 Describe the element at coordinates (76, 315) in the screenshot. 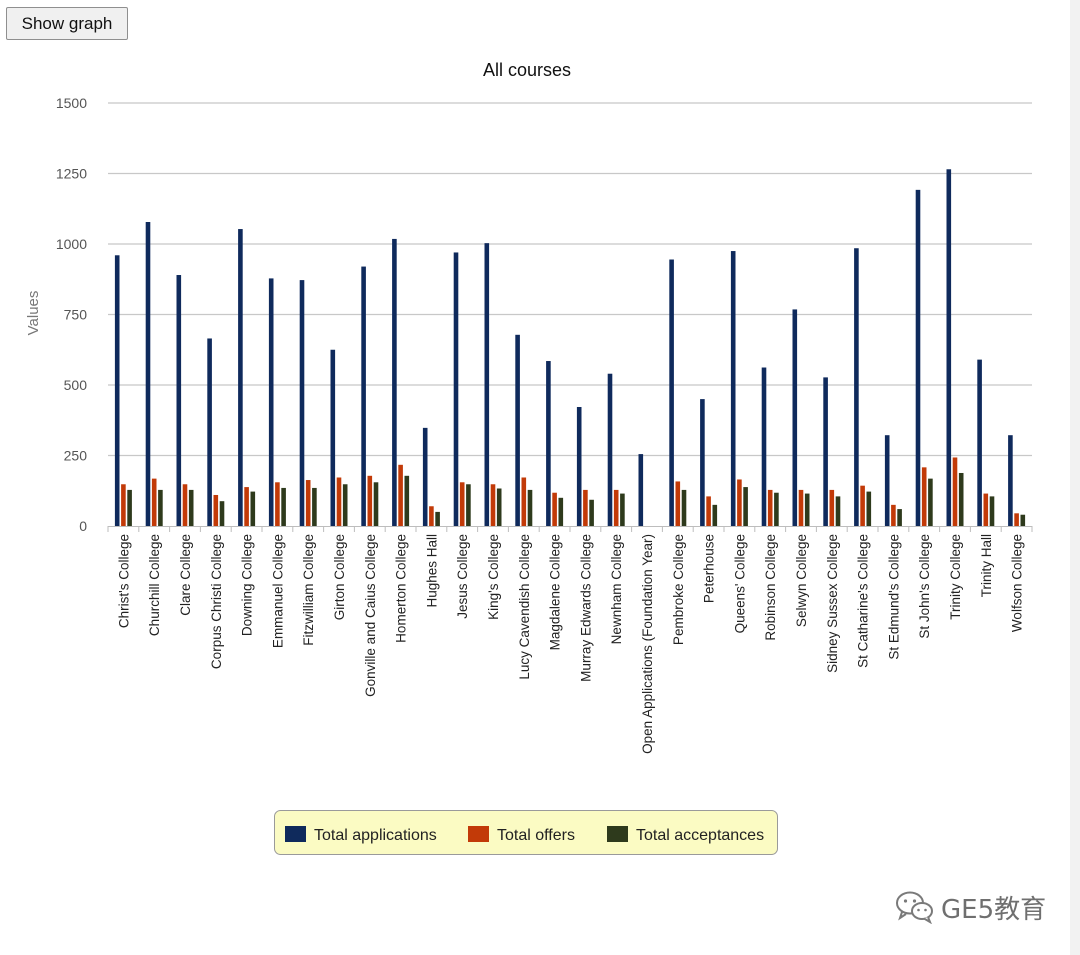

I see `y-tick-label: 750` at that location.